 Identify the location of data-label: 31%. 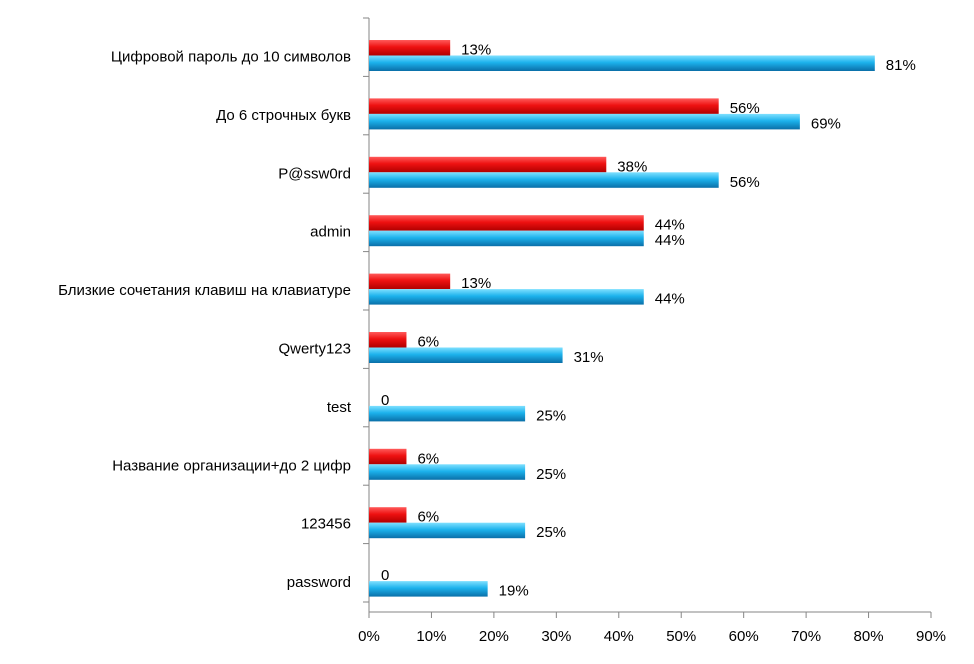
(589, 357).